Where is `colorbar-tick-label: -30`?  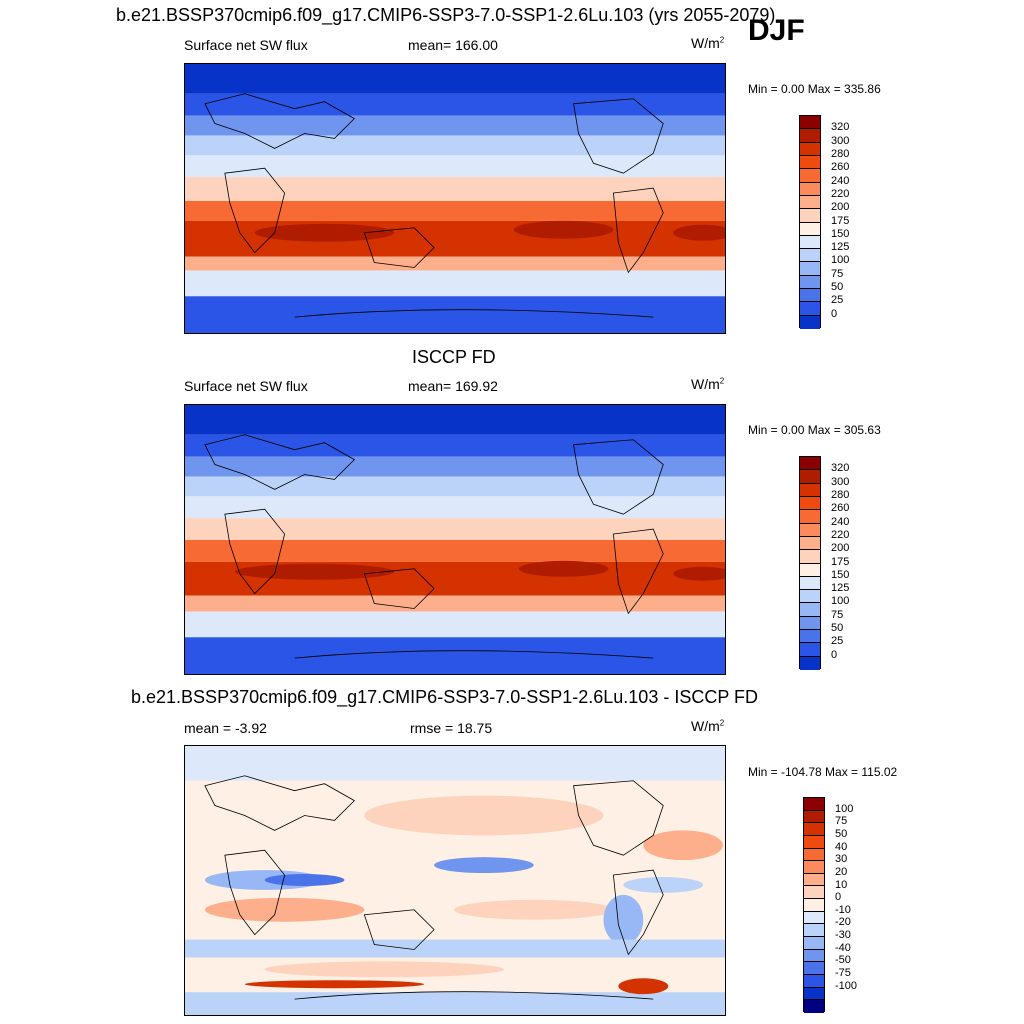 colorbar-tick-label: -30 is located at coordinates (843, 935).